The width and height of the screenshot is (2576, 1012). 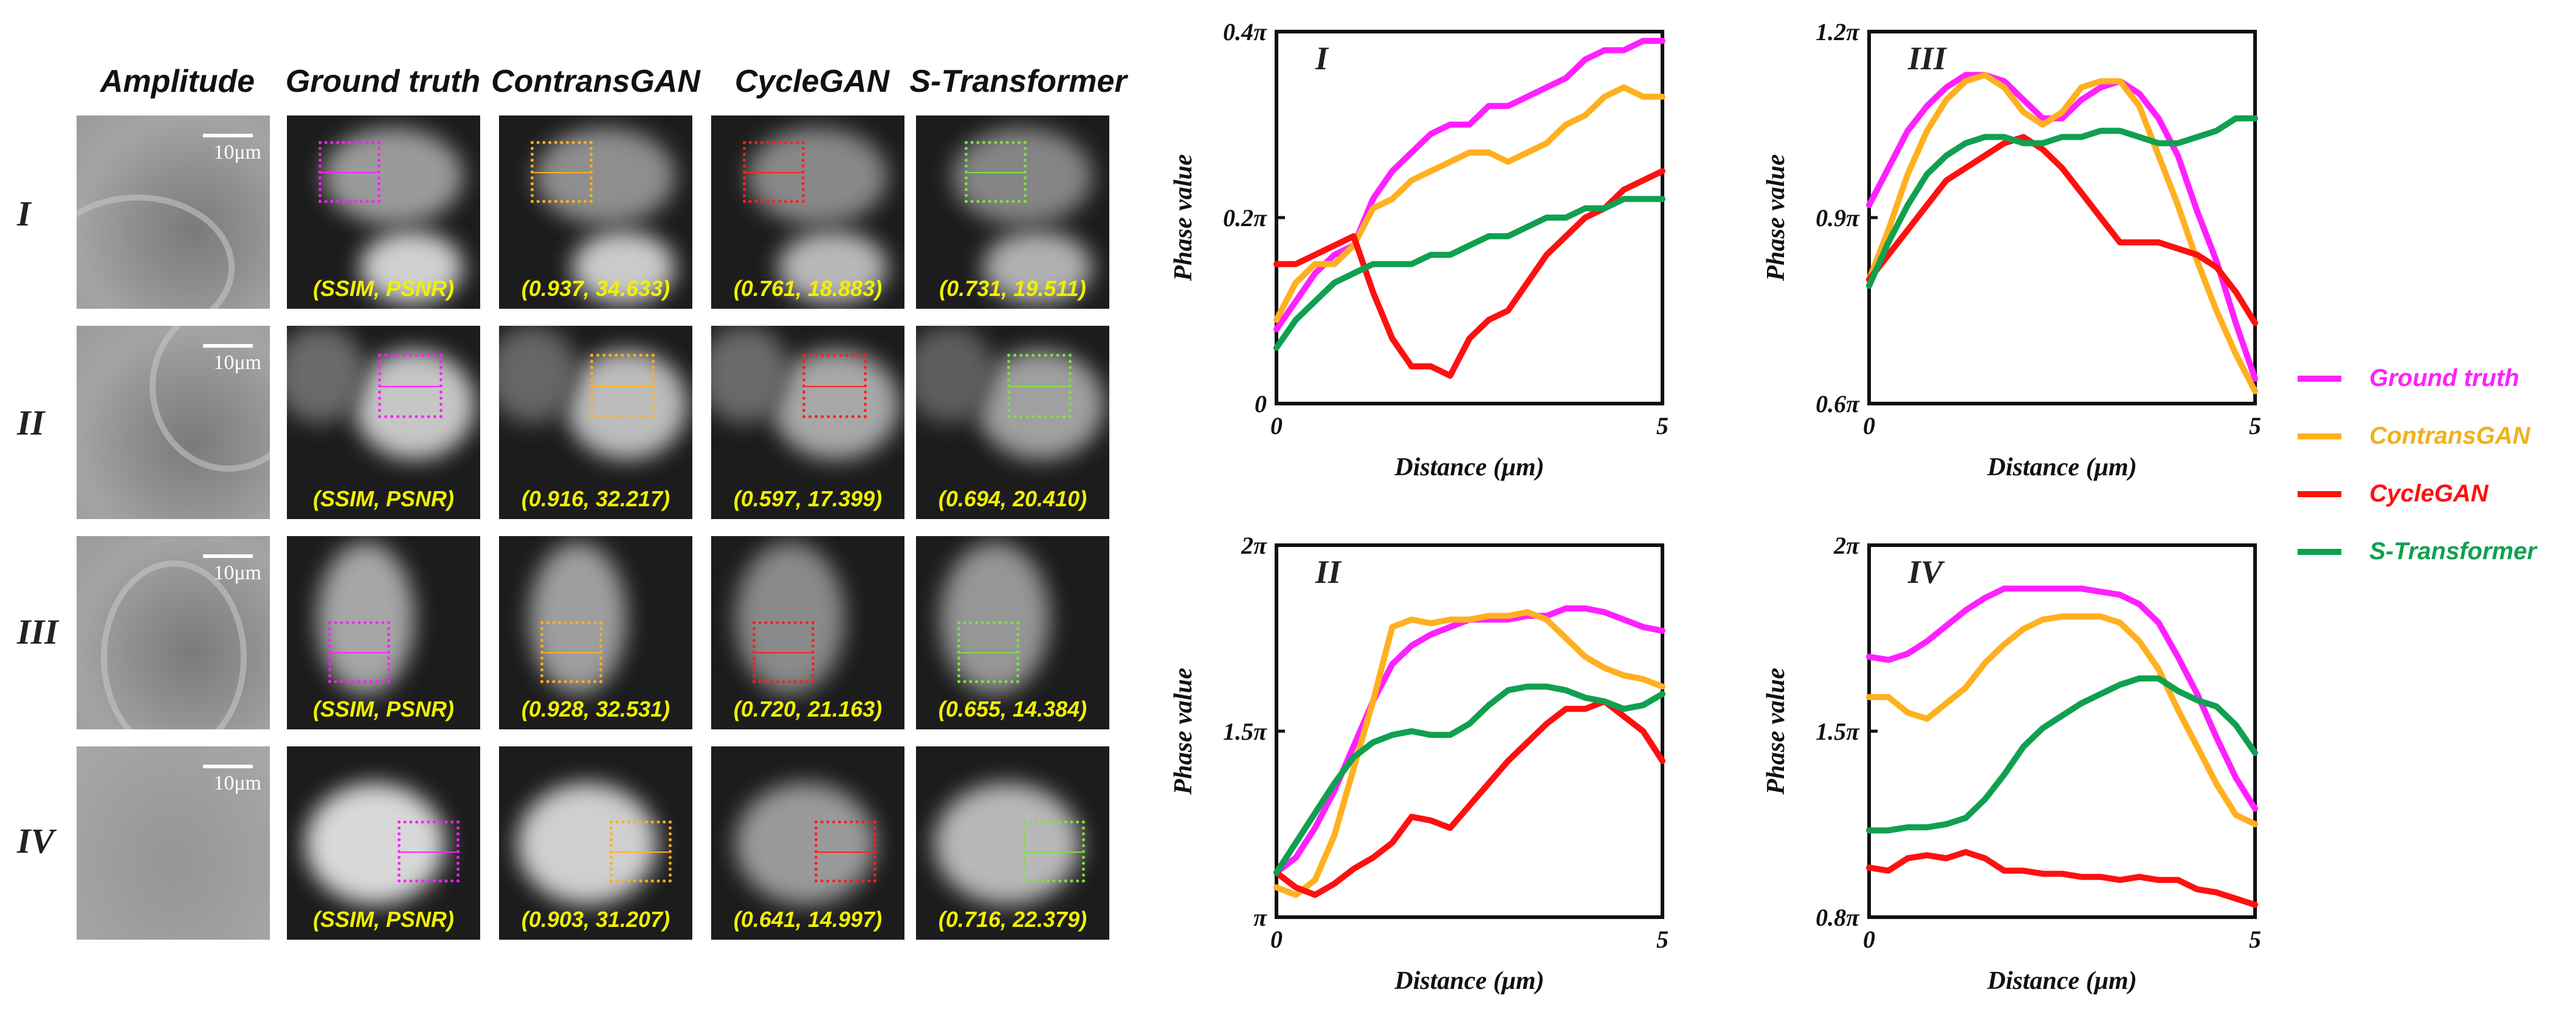 I want to click on series-line-ground-truth, so click(x=1469, y=185).